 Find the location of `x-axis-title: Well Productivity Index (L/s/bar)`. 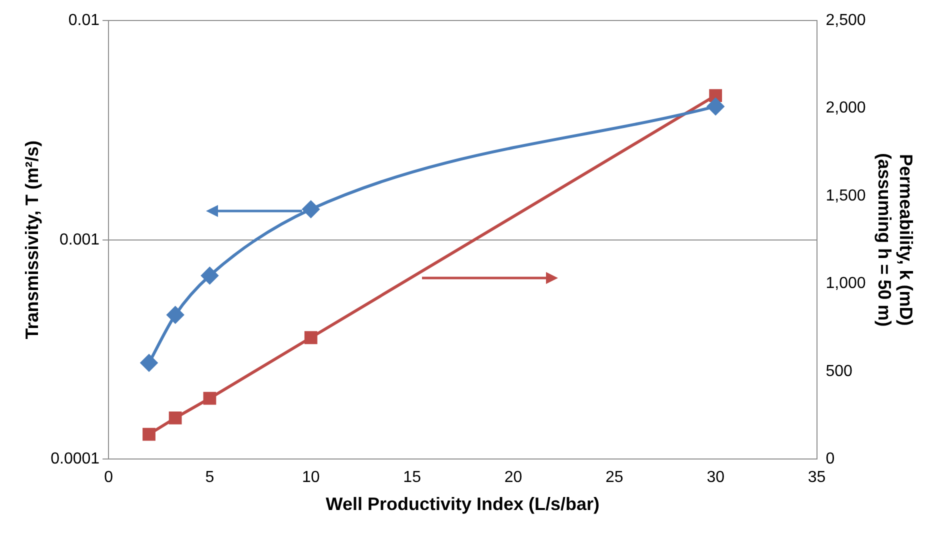

x-axis-title: Well Productivity Index (L/s/bar) is located at coordinates (463, 504).